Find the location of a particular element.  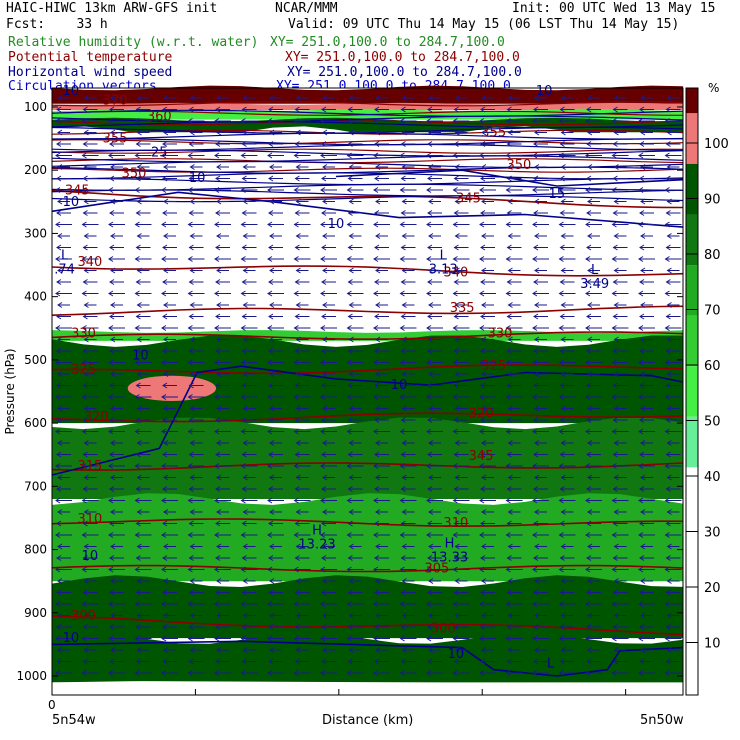

theta-contour-upper is located at coordinates (367, 142).